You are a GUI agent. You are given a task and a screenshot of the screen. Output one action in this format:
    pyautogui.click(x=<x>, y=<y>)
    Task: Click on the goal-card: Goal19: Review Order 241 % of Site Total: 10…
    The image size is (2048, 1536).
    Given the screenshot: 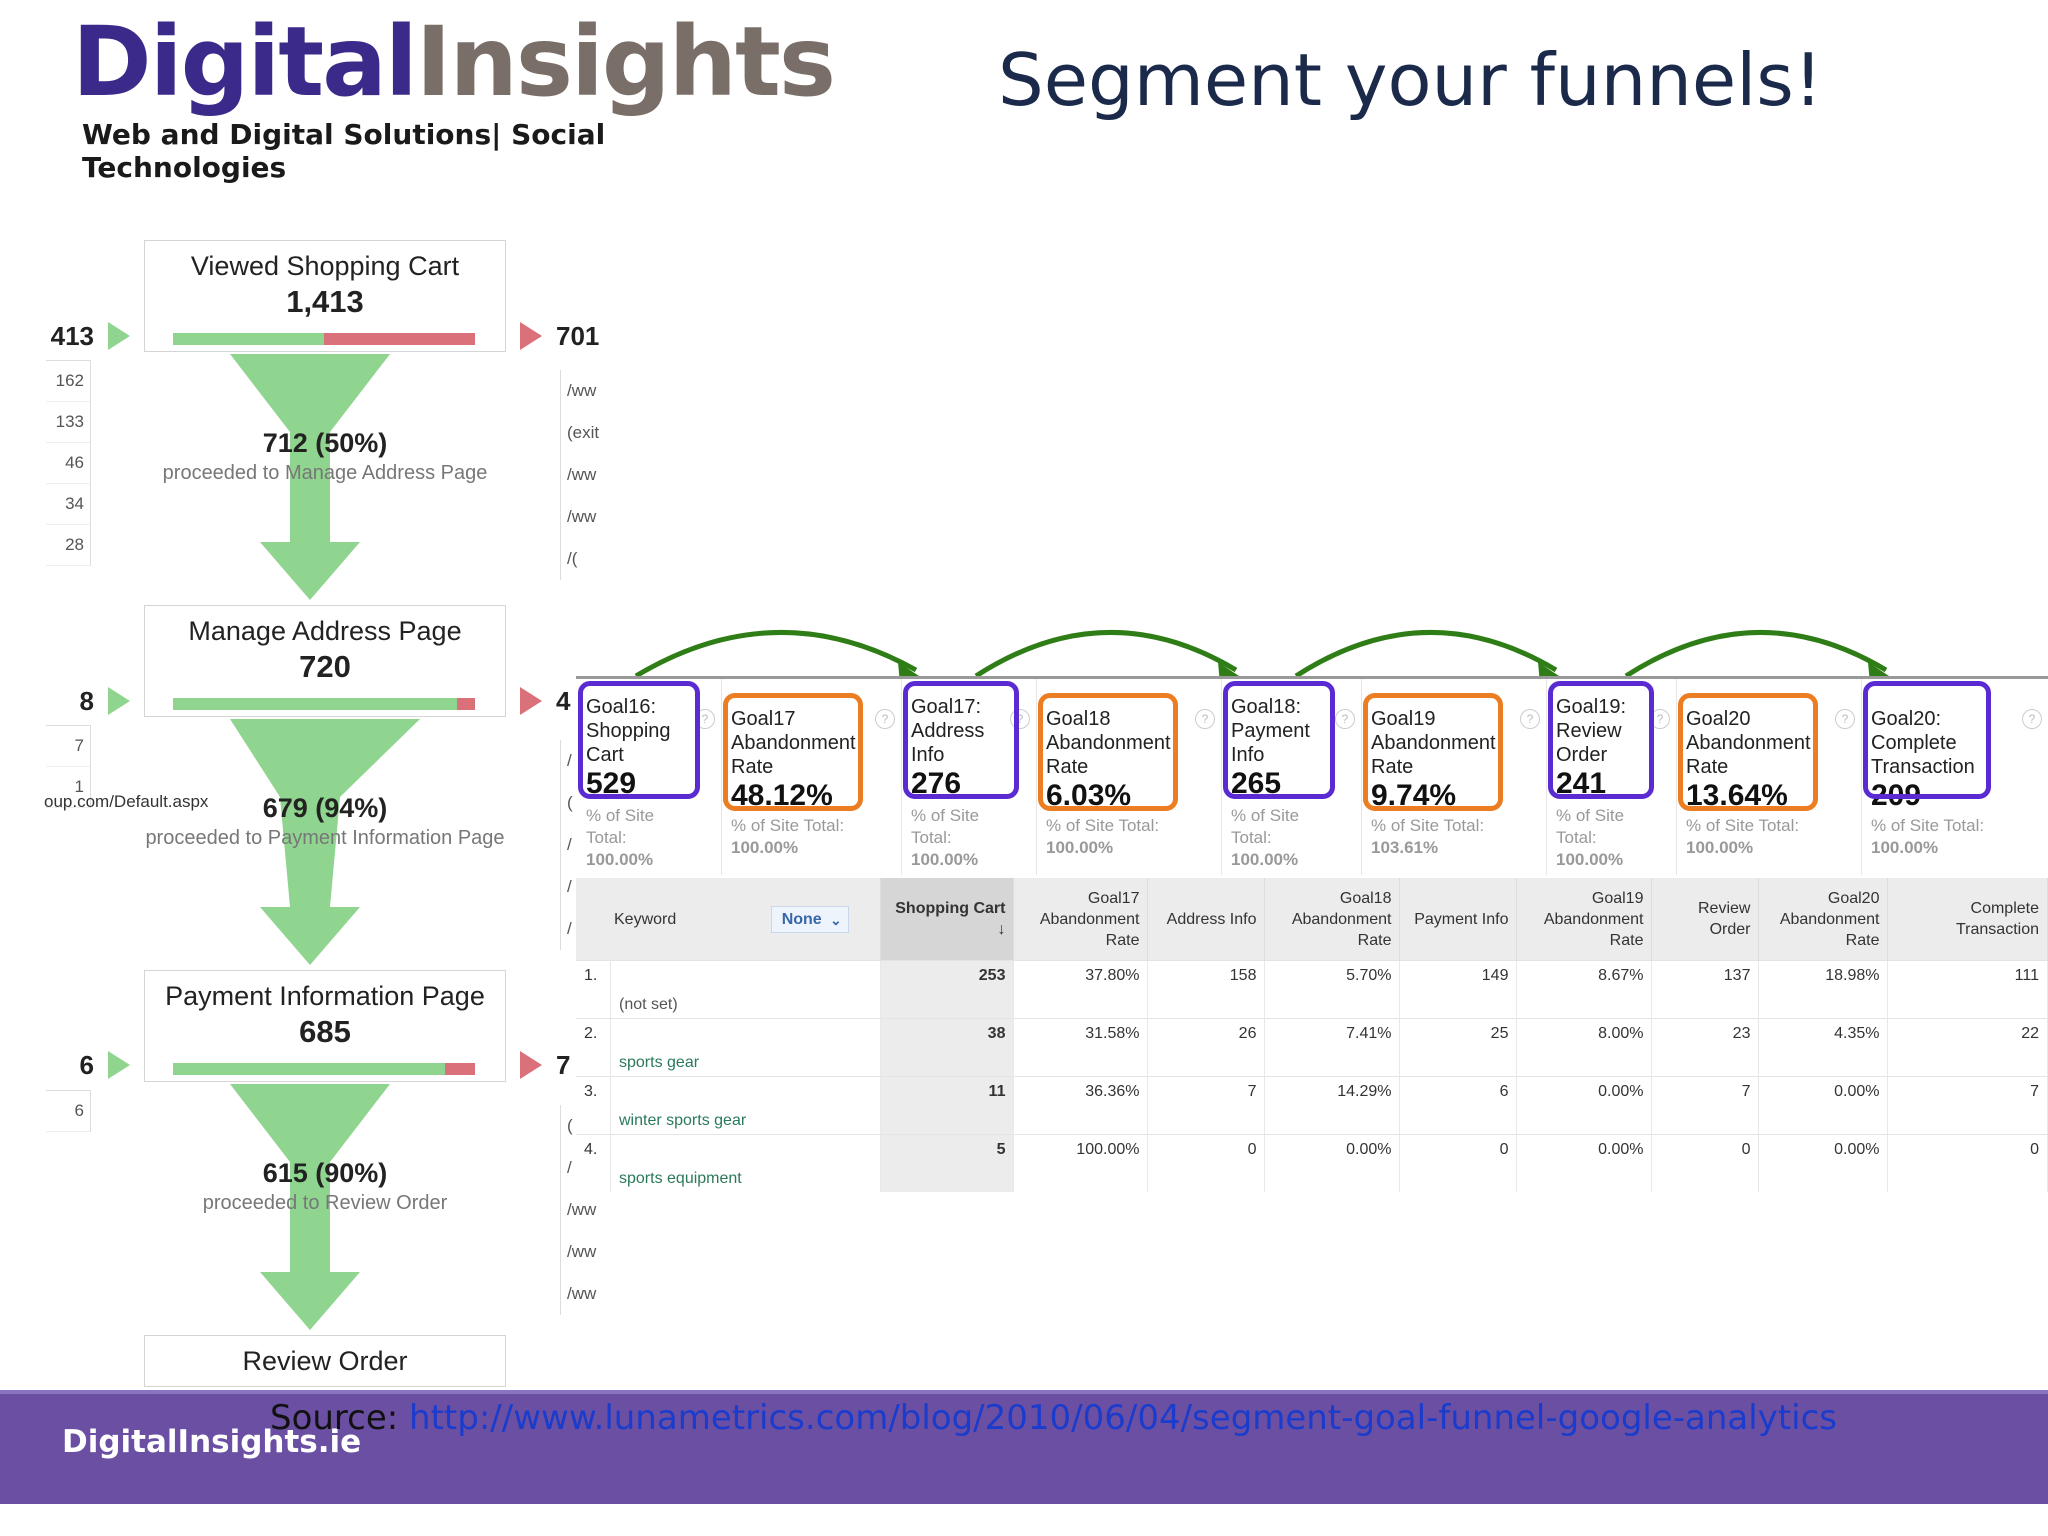 What is the action you would take?
    pyautogui.click(x=1611, y=777)
    